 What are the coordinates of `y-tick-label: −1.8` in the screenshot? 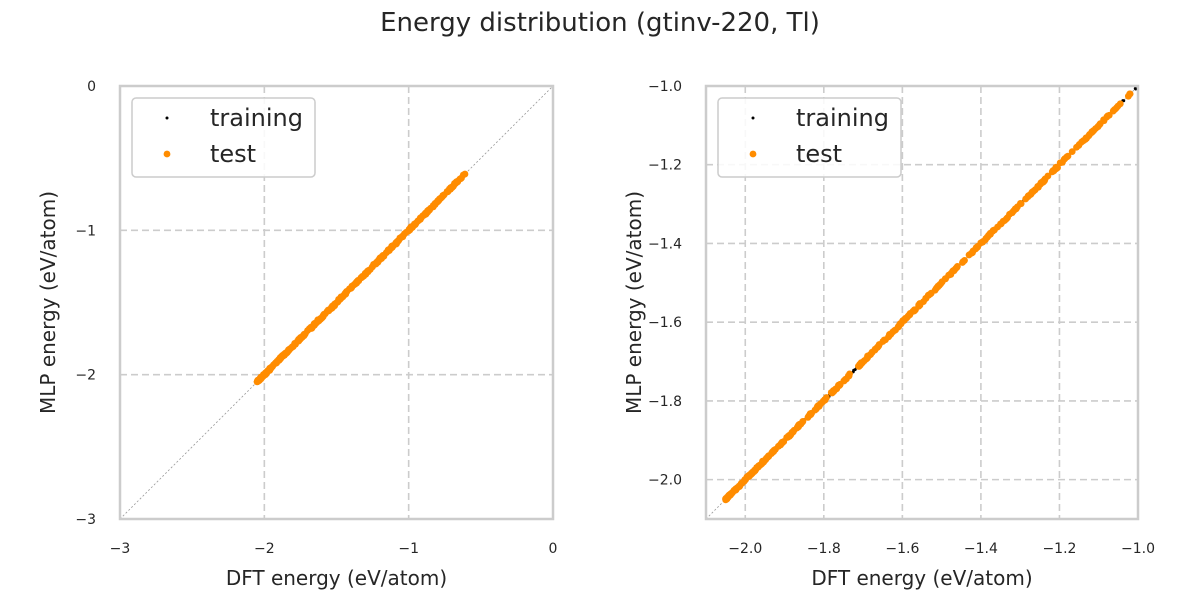 It's located at (665, 402).